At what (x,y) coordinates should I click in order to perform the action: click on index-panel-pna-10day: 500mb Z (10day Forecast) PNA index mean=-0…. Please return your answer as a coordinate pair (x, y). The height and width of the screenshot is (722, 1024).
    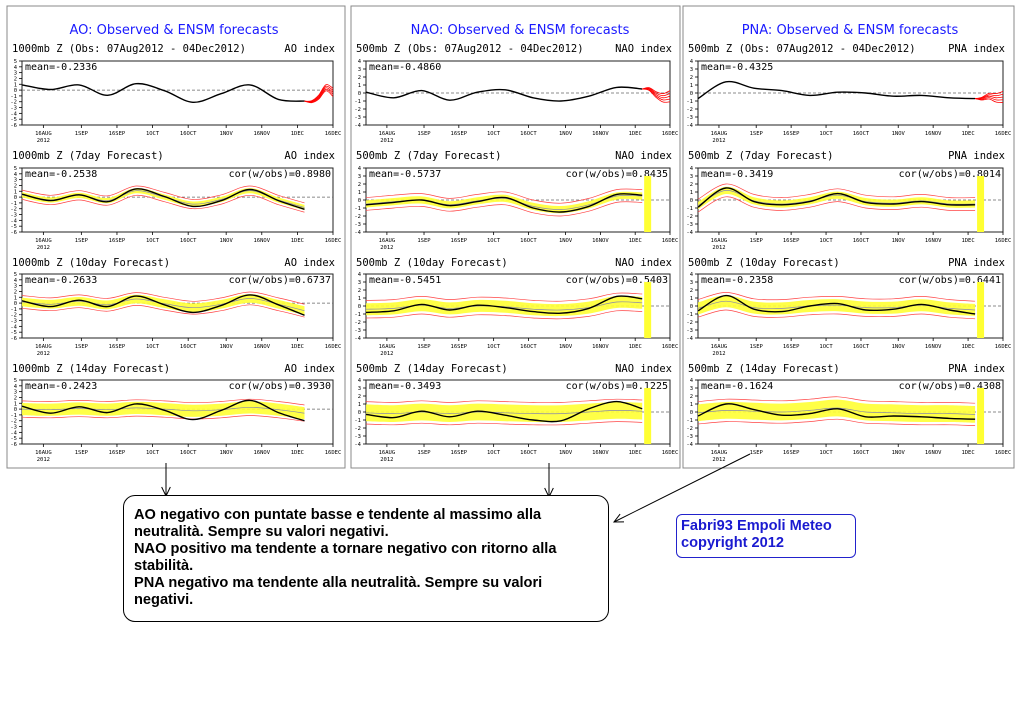
    Looking at the image, I should click on (848, 307).